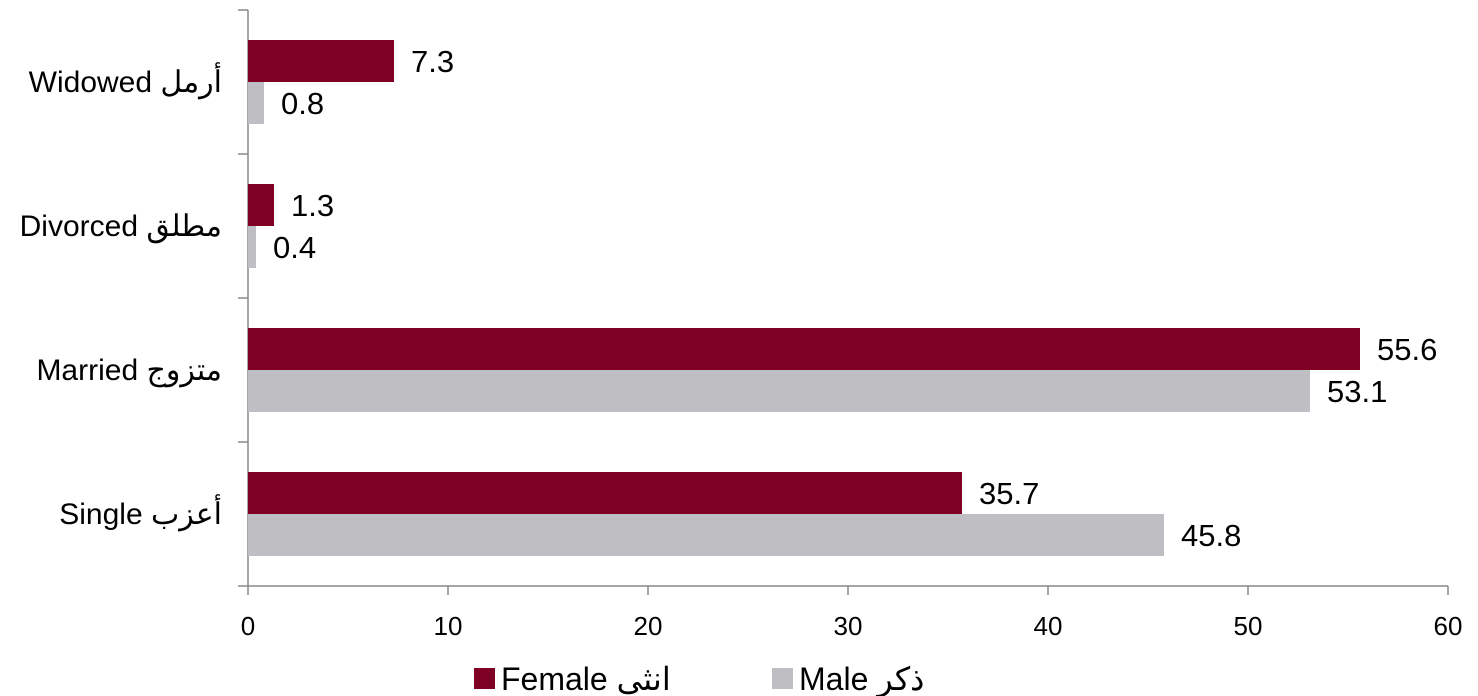 This screenshot has width=1478, height=696. I want to click on category-label: Married متزوج, so click(129, 371).